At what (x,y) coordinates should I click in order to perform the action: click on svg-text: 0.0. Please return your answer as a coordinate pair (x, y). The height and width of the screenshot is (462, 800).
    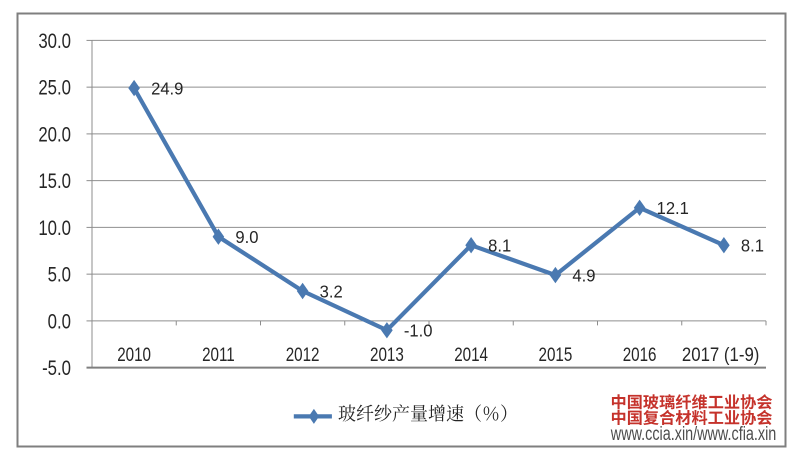
    Looking at the image, I should click on (59, 322).